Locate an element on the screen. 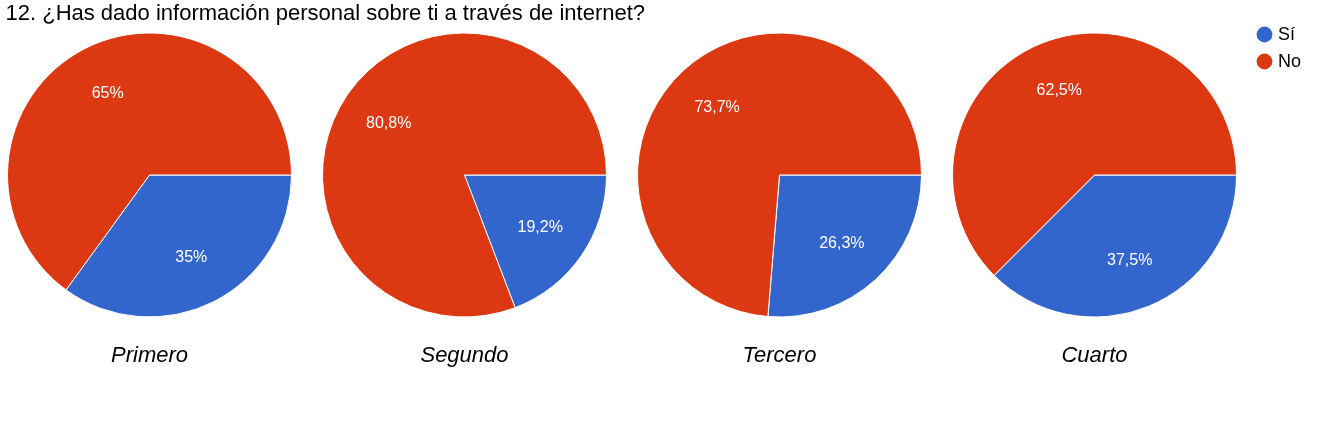 The height and width of the screenshot is (435, 1317). data-label: 19,2% is located at coordinates (540, 227).